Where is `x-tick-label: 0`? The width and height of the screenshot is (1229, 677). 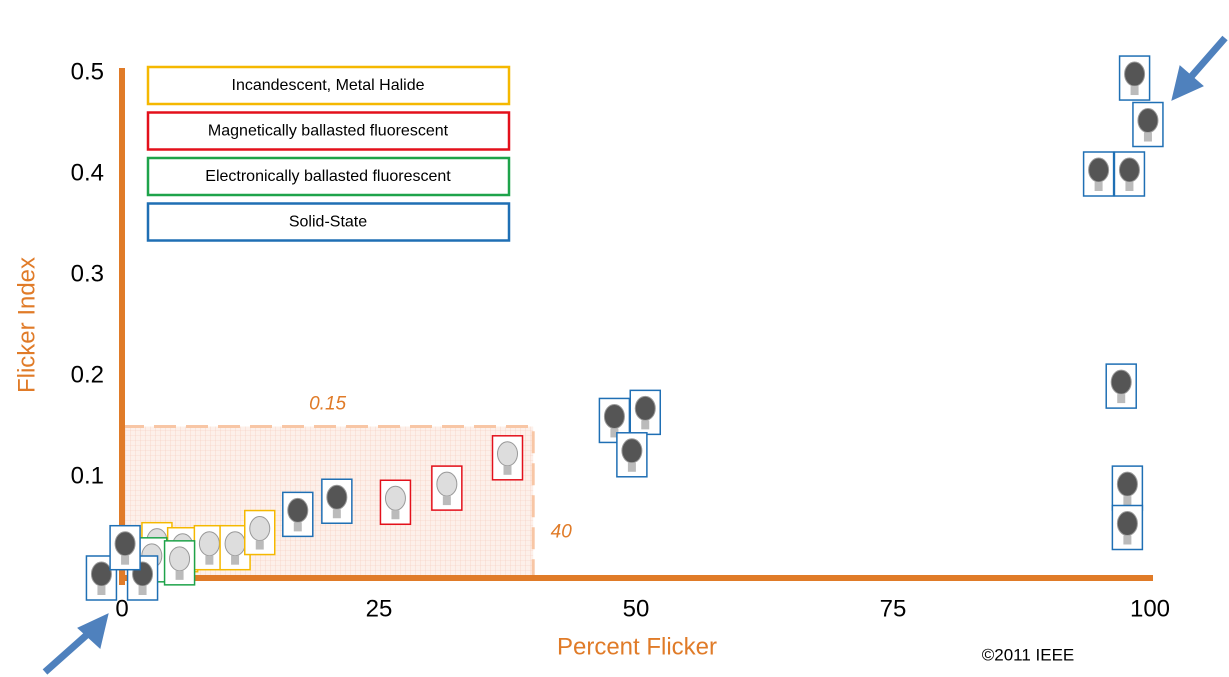 x-tick-label: 0 is located at coordinates (121, 608).